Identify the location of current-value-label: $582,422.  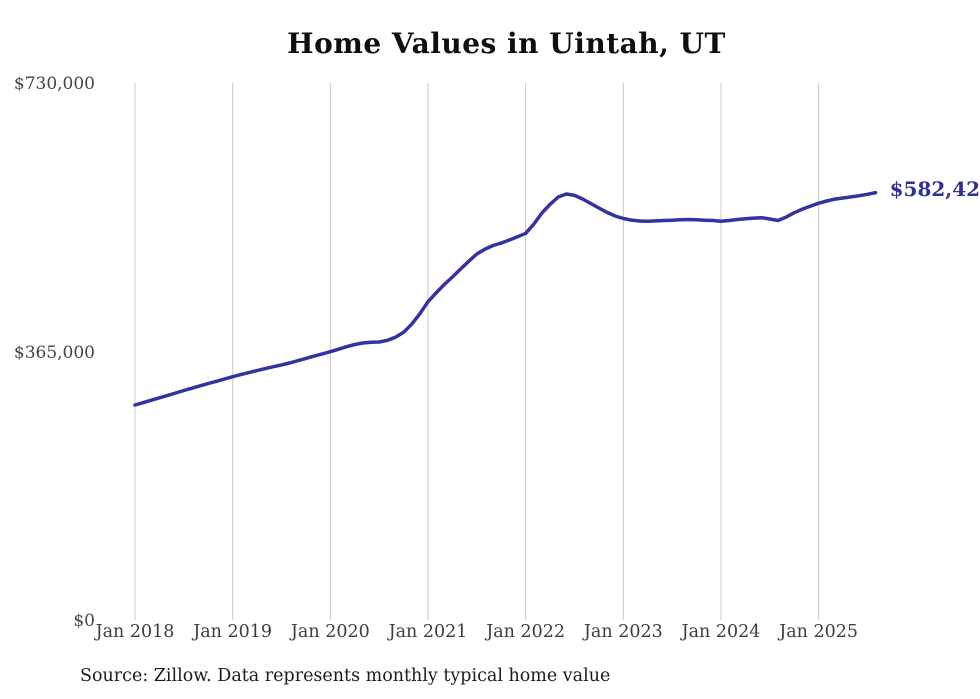
(934, 188).